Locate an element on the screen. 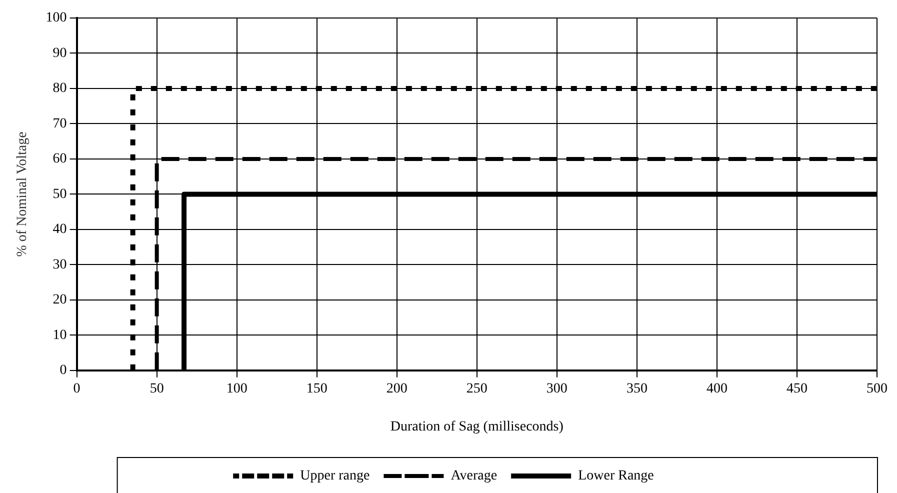  x-tick-label: 400 is located at coordinates (717, 388).